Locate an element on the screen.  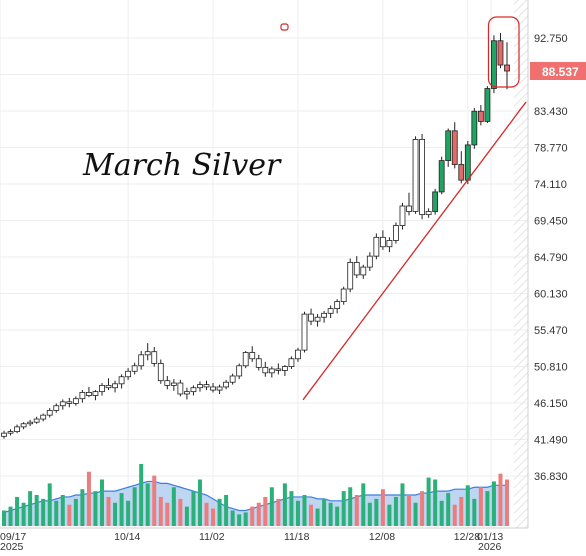
chart-title: March Silver is located at coordinates (182, 165).